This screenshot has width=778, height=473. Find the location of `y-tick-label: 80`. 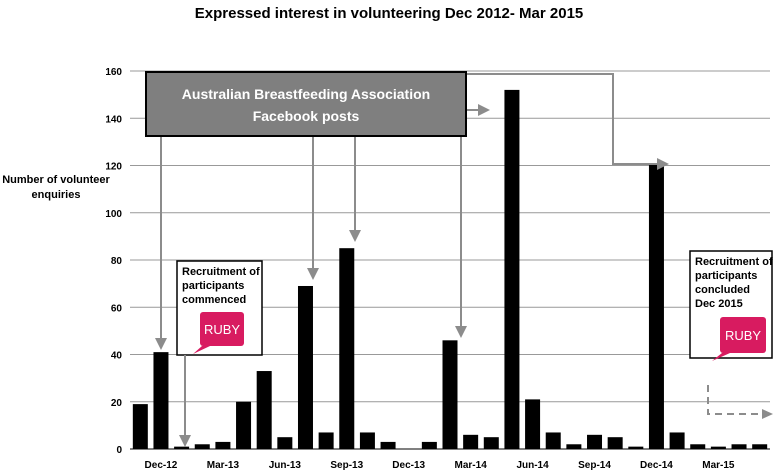

y-tick-label: 80 is located at coordinates (117, 261).